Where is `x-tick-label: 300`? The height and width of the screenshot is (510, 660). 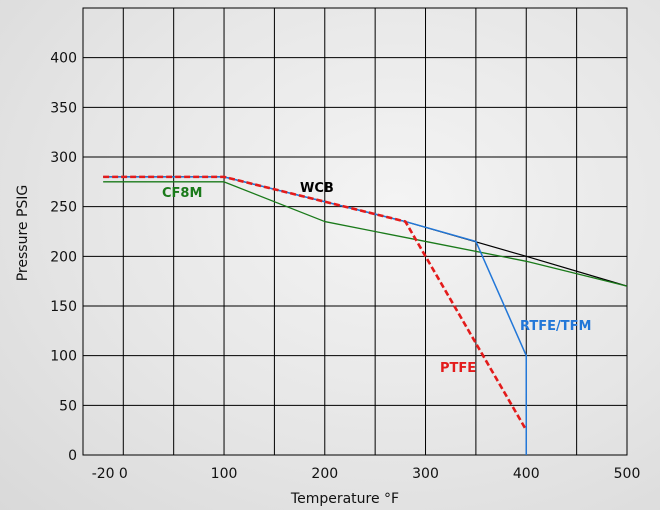 x-tick-label: 300 is located at coordinates (425, 474).